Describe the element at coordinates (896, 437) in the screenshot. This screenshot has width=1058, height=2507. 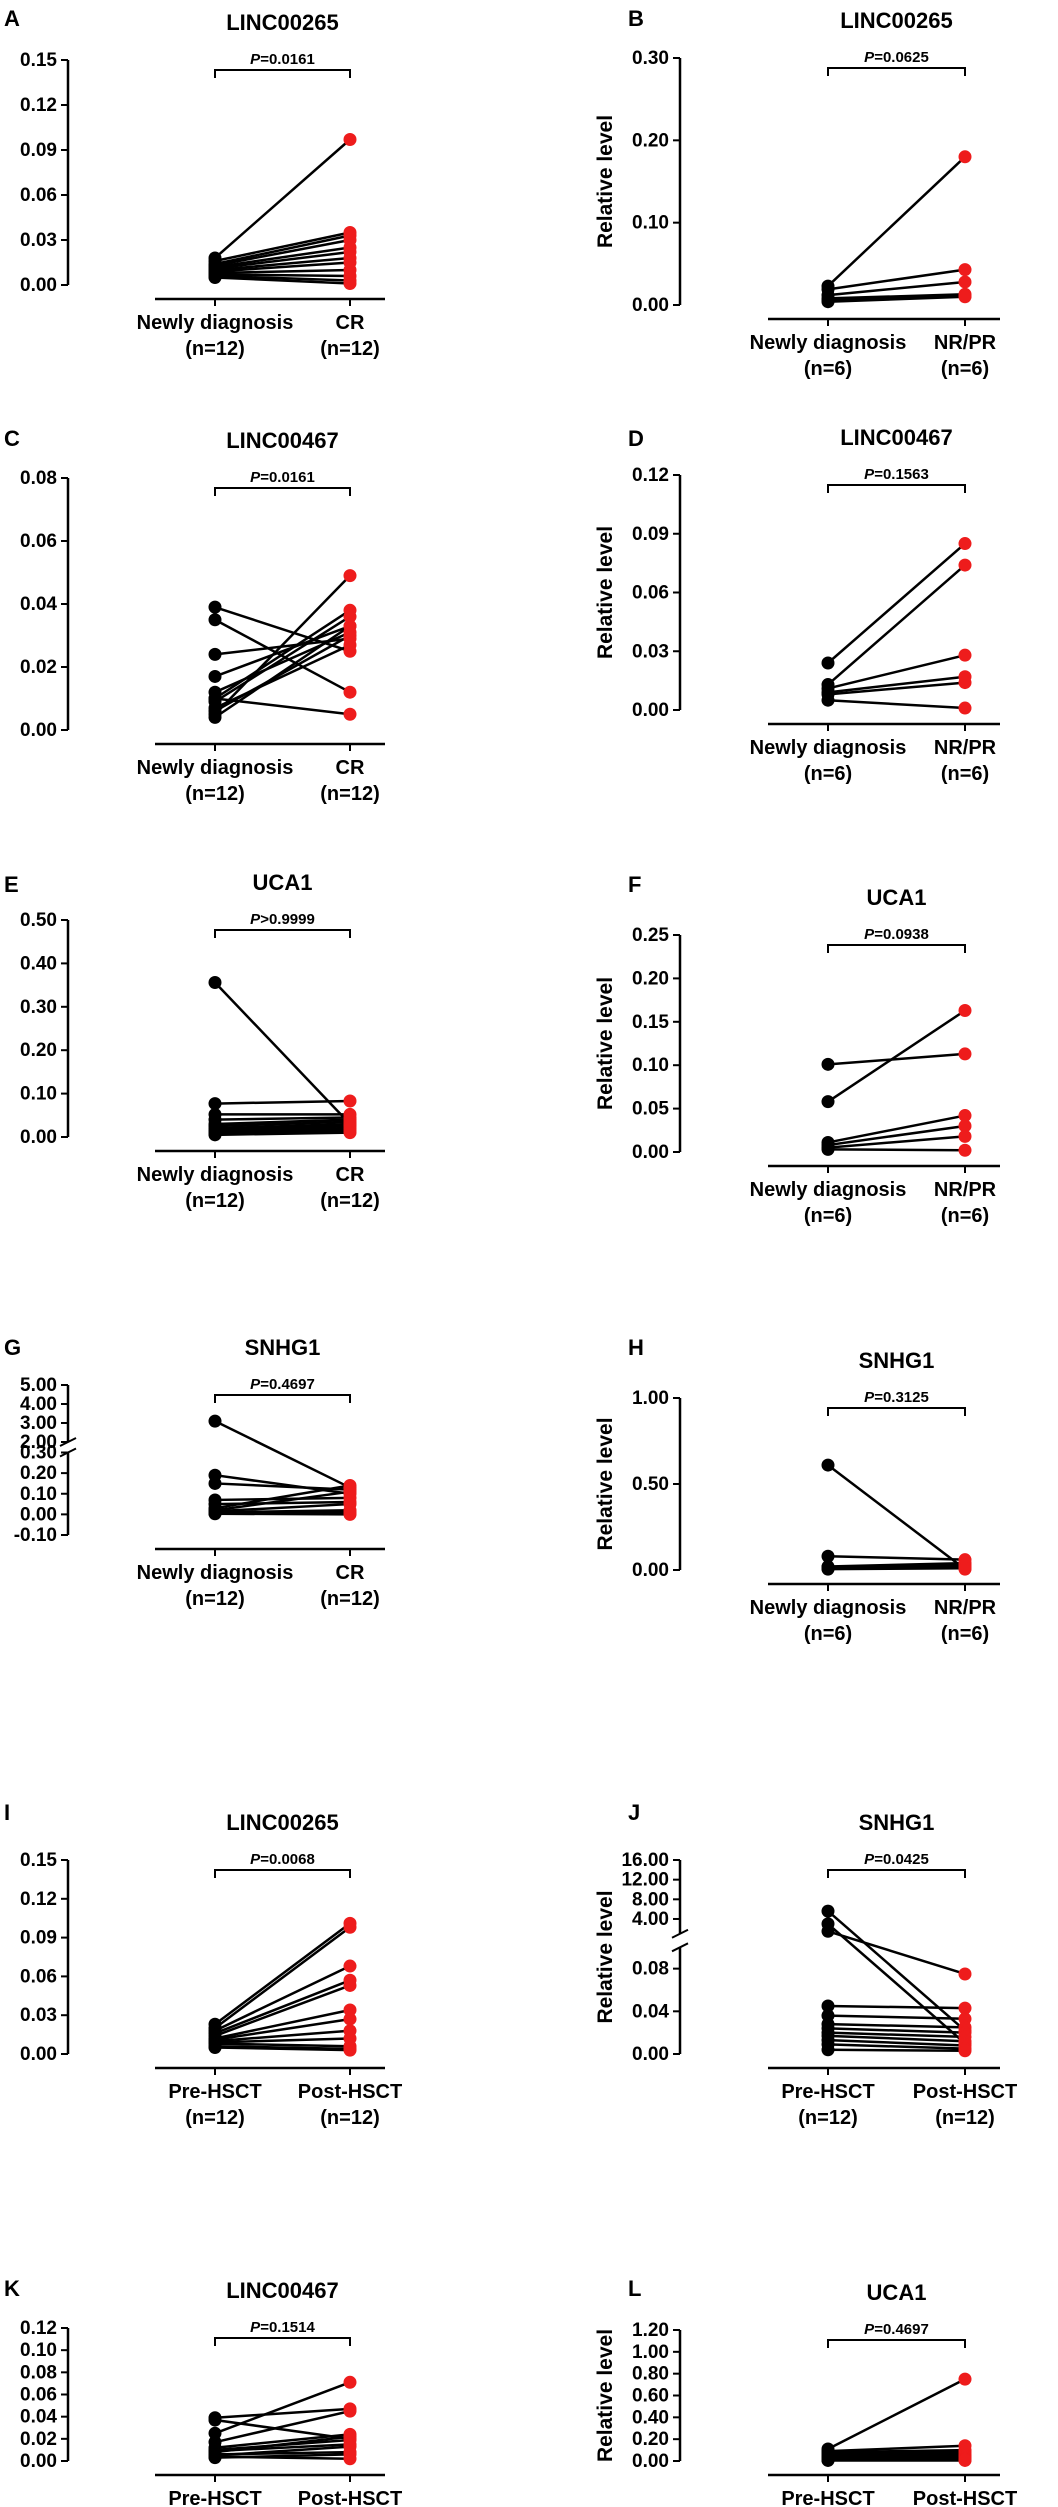
I see `panel-title: LINC00467` at that location.